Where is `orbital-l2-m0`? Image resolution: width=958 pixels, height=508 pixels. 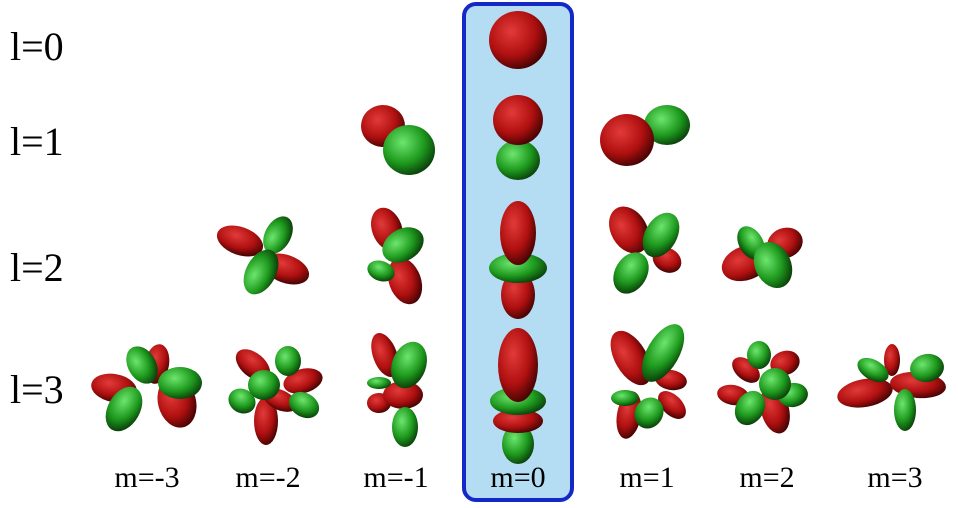
orbital-l2-m0 is located at coordinates (518, 260).